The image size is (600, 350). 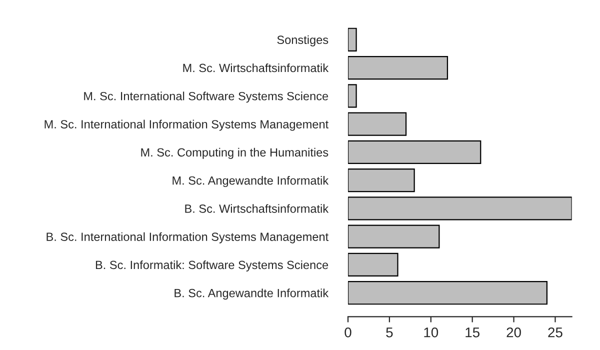 I want to click on x-tick-label: 20, so click(x=513, y=332).